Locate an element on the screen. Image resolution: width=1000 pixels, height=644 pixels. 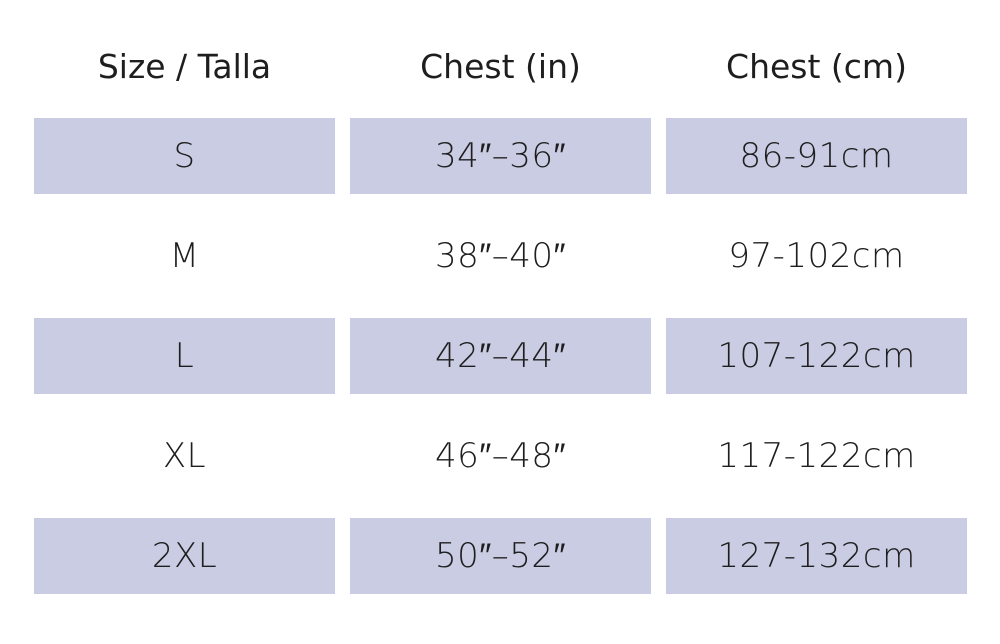
table-cell: 107-122cm is located at coordinates (816, 356).